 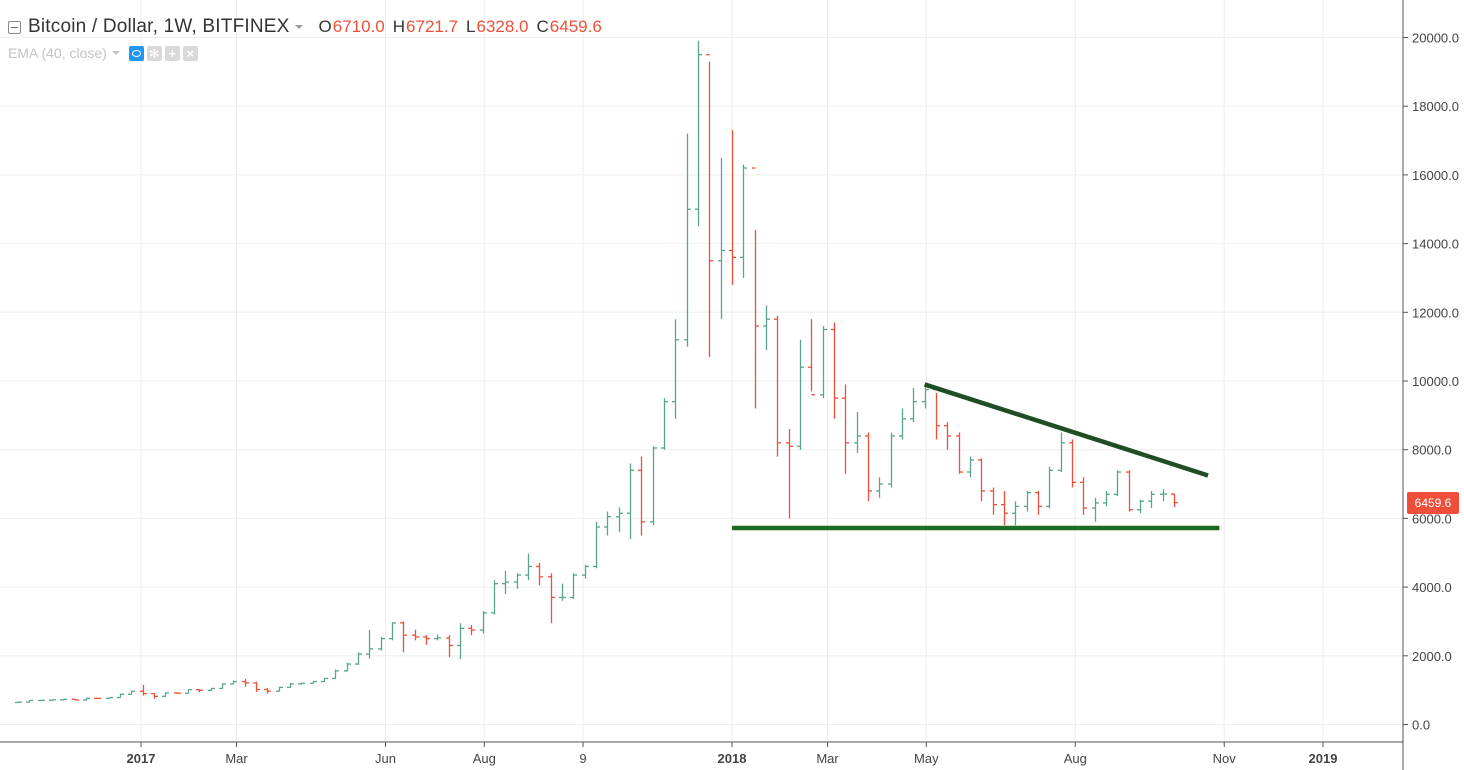 What do you see at coordinates (926, 758) in the screenshot?
I see `x-tick-label: May` at bounding box center [926, 758].